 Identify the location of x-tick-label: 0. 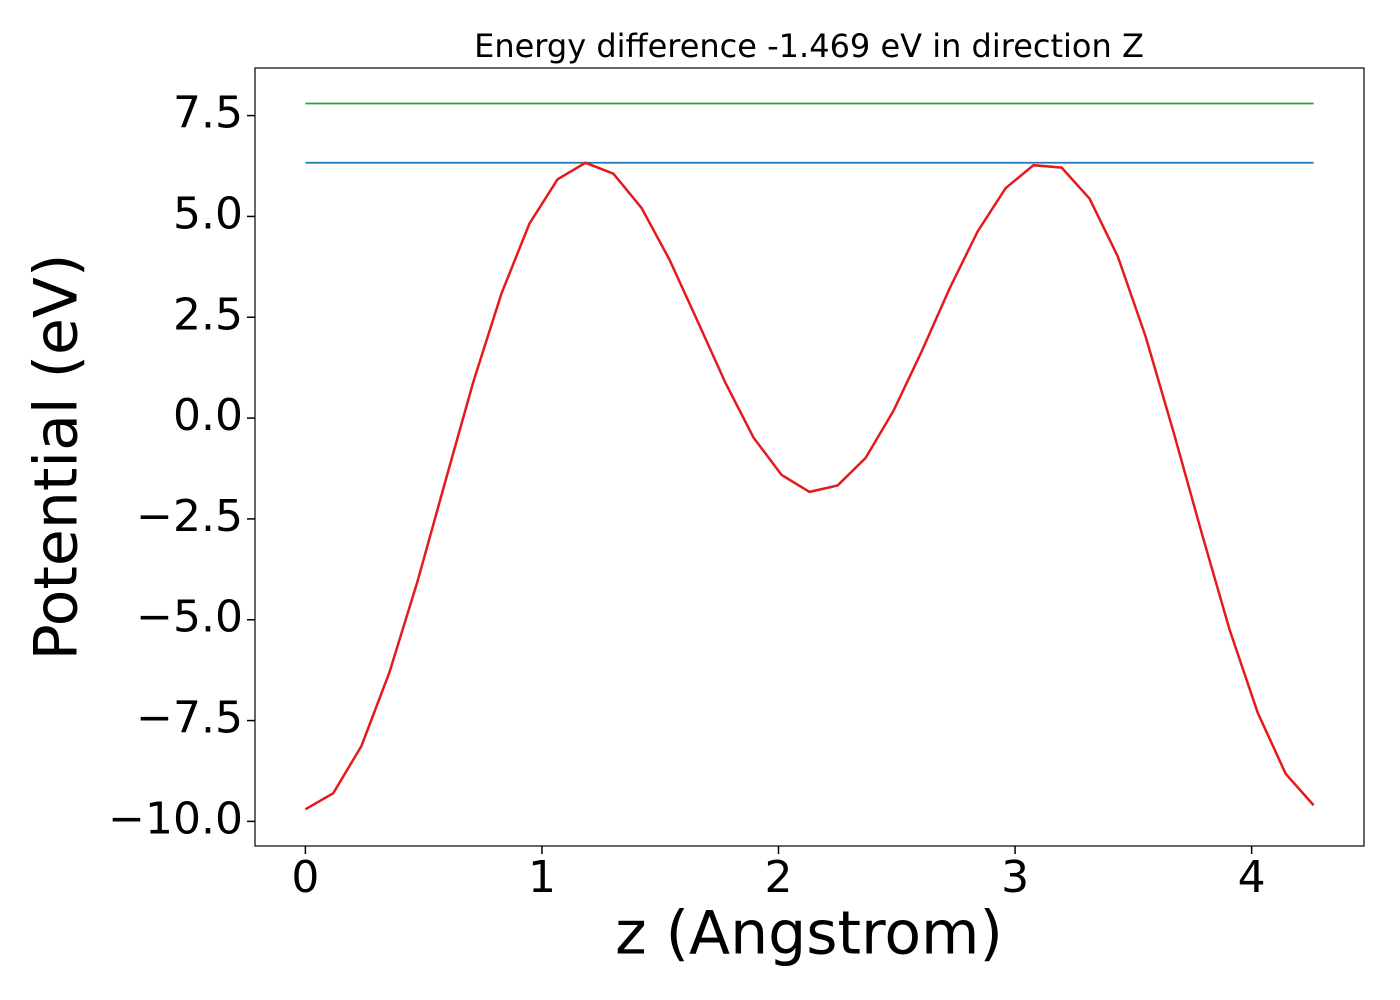
(305, 877).